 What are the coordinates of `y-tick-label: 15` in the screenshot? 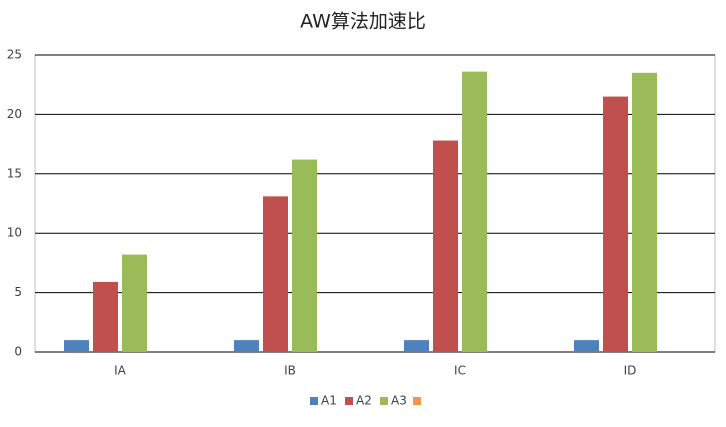 It's located at (14, 173).